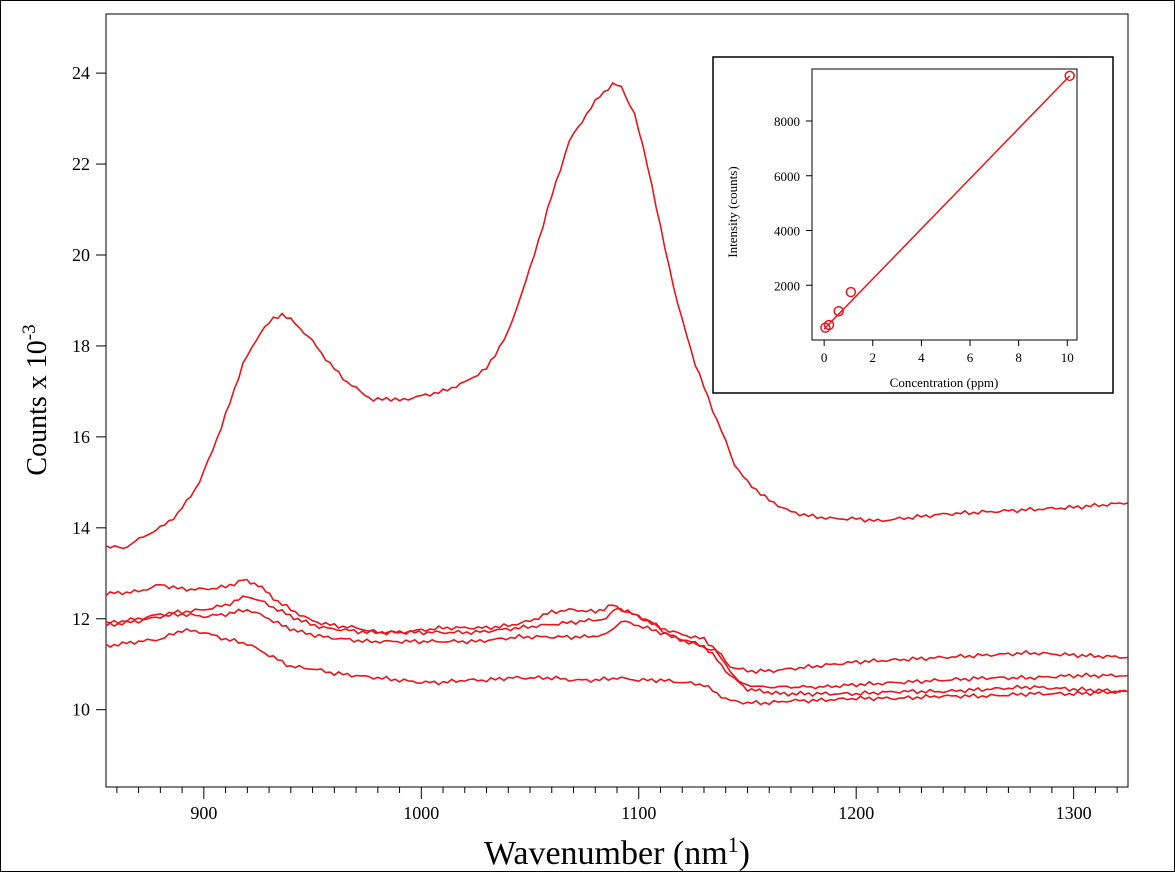  I want to click on main-y-ticks: 10 12 14 16 18 20 22 24, so click(89, 391).